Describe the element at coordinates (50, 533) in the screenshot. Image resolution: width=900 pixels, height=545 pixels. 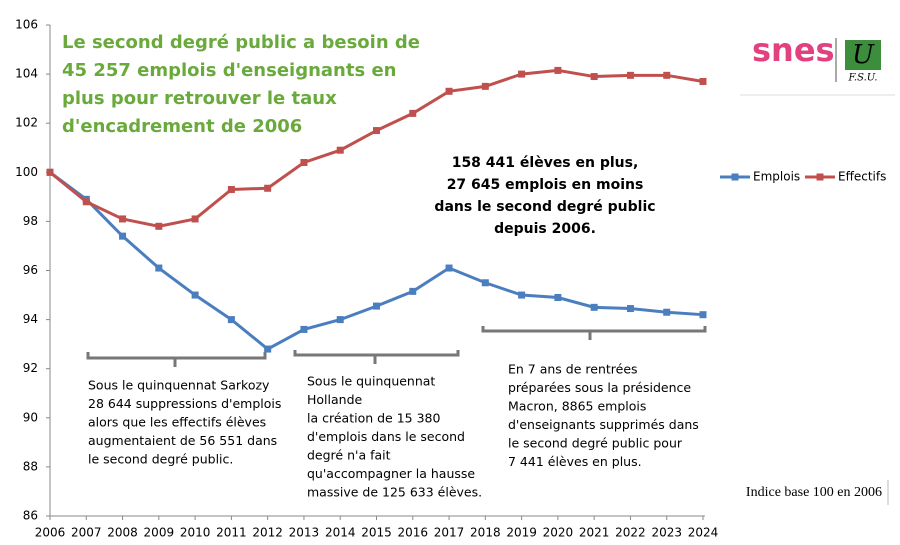
I see `x-tick-label: 2006` at that location.